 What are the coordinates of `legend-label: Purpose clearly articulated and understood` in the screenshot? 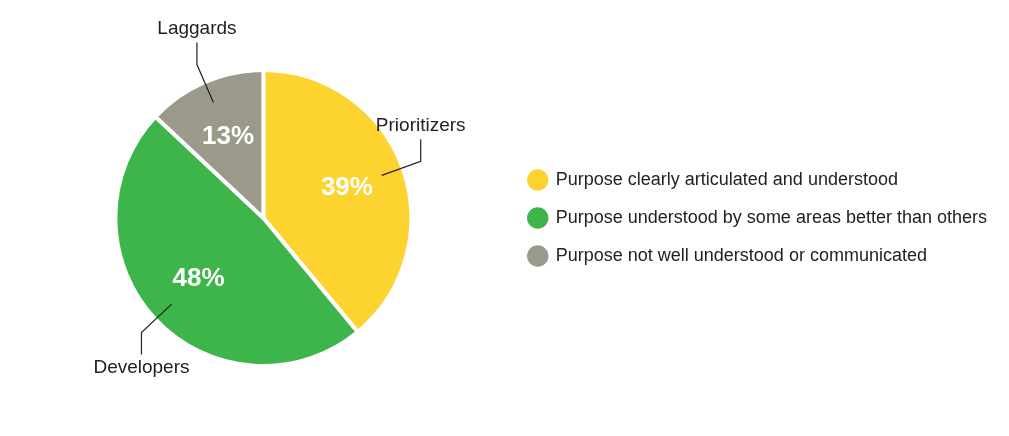 It's located at (726, 178).